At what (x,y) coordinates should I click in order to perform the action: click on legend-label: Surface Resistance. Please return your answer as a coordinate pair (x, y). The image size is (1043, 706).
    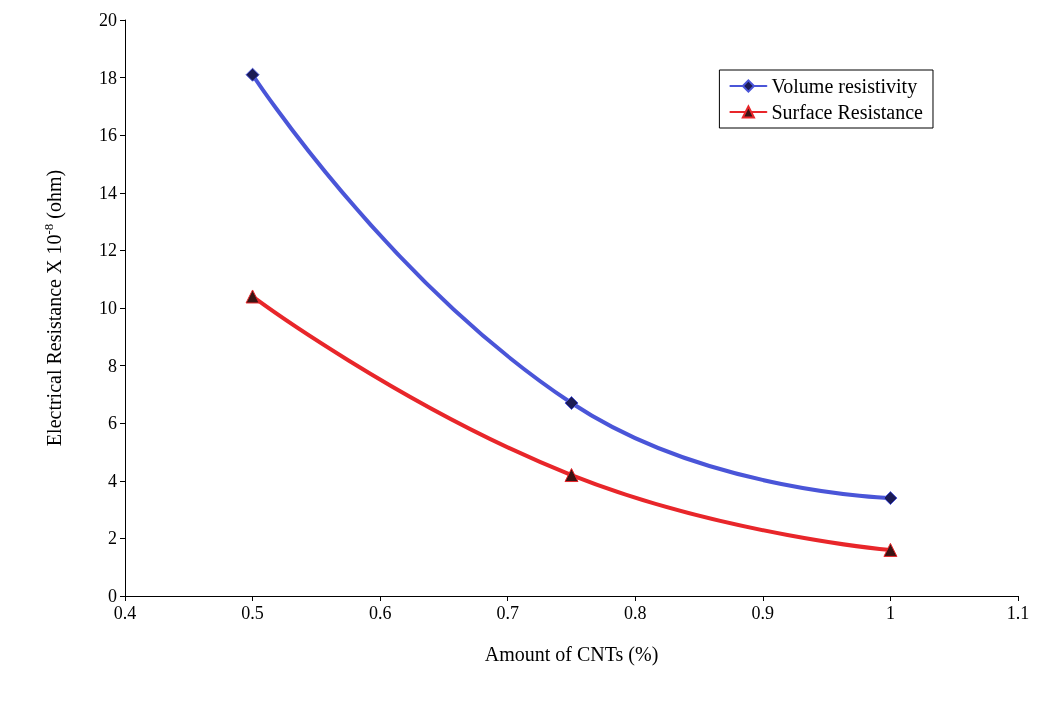
    Looking at the image, I should click on (847, 112).